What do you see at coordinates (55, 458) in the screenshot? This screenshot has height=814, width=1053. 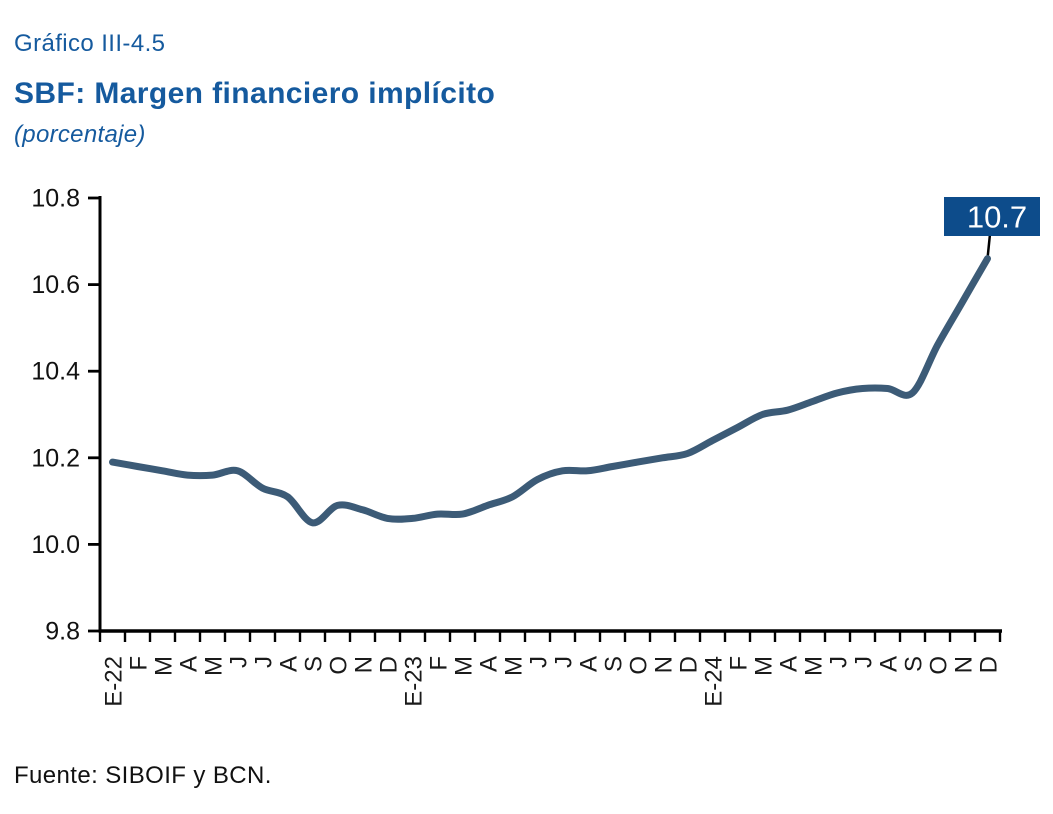 I see `y-tick-label: 10.2` at bounding box center [55, 458].